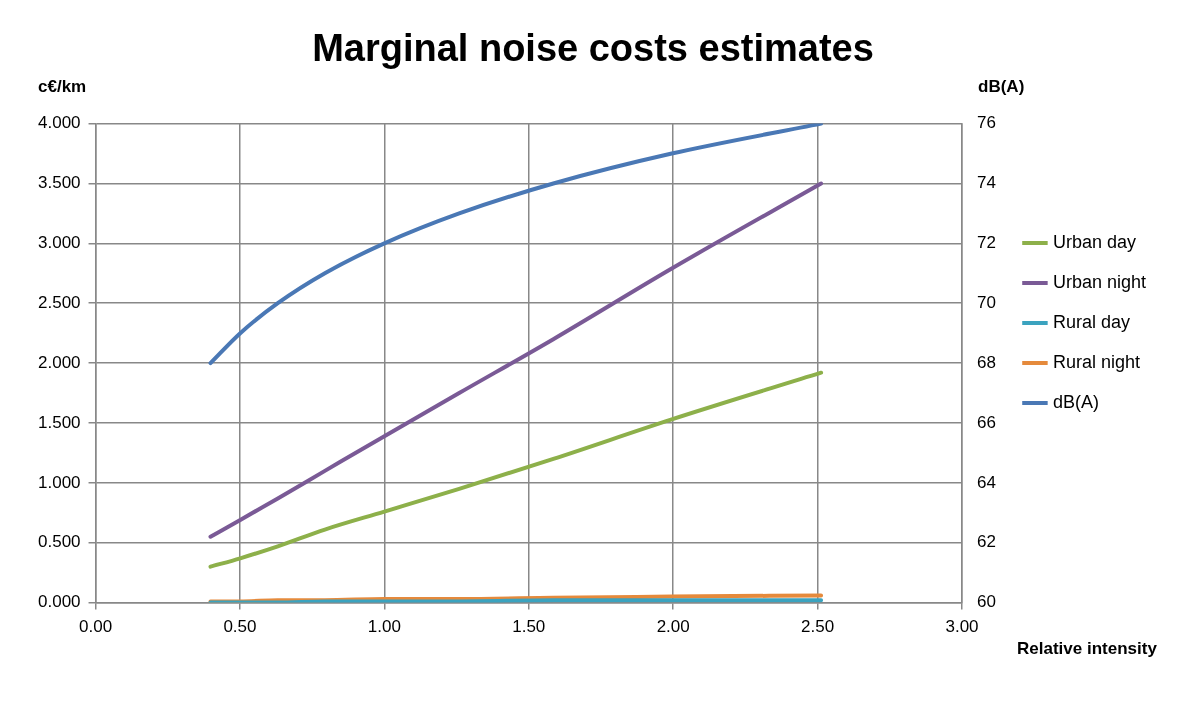 This screenshot has height=706, width=1201. I want to click on y2-axis-title: dB(A), so click(1001, 86).